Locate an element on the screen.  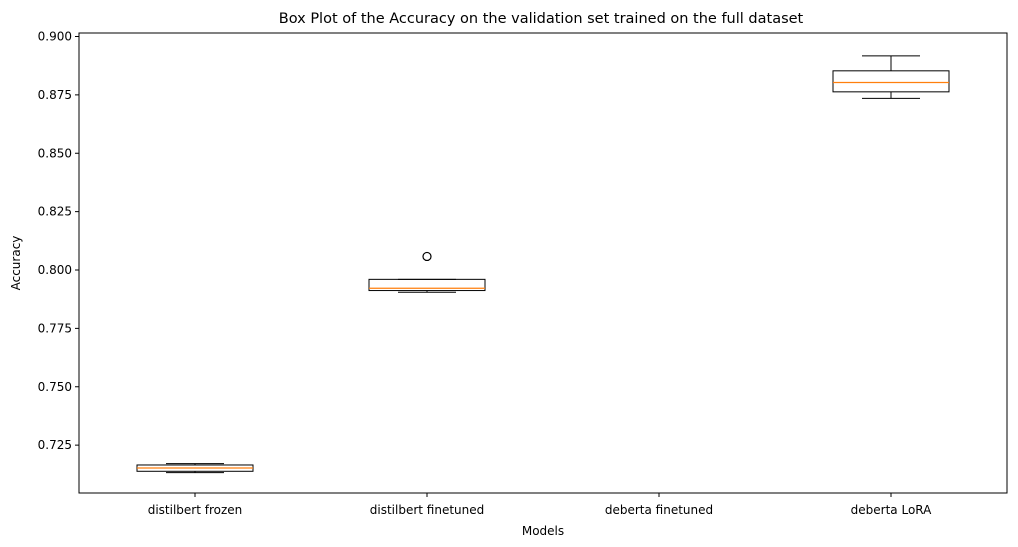
y-tick-label: 0.750 is located at coordinates (55, 387).